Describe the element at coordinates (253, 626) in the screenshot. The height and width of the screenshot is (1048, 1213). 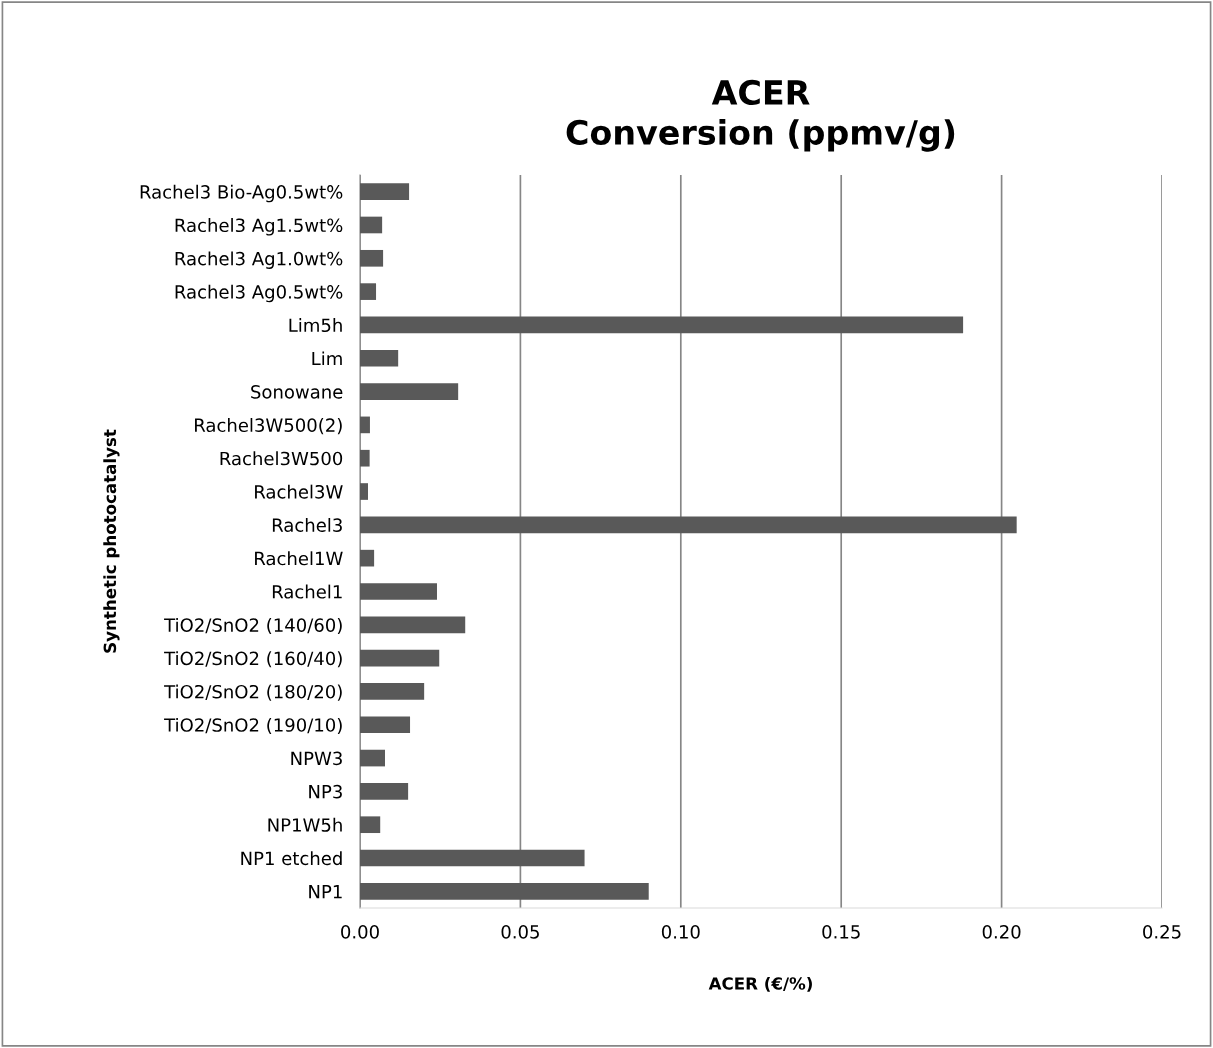
I see `y-tick-label: TiO2/SnO2 (140/60)` at that location.